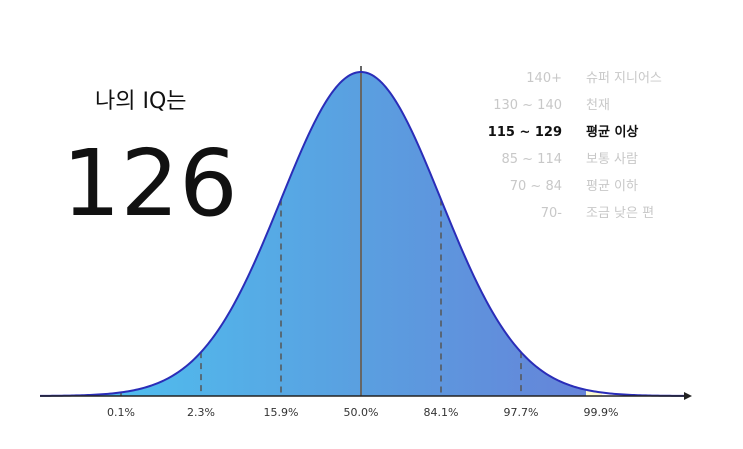 The height and width of the screenshot is (449, 743). I want to click on range: 140+, so click(544, 78).